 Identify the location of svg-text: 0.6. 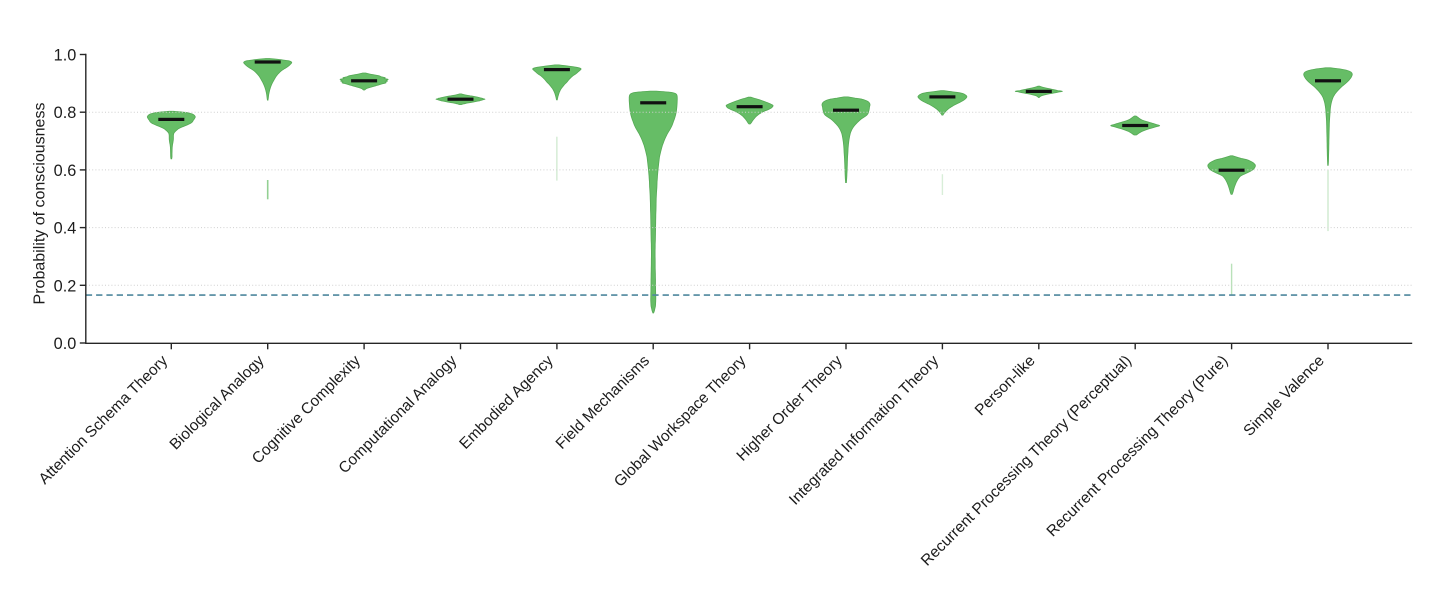
(65, 171).